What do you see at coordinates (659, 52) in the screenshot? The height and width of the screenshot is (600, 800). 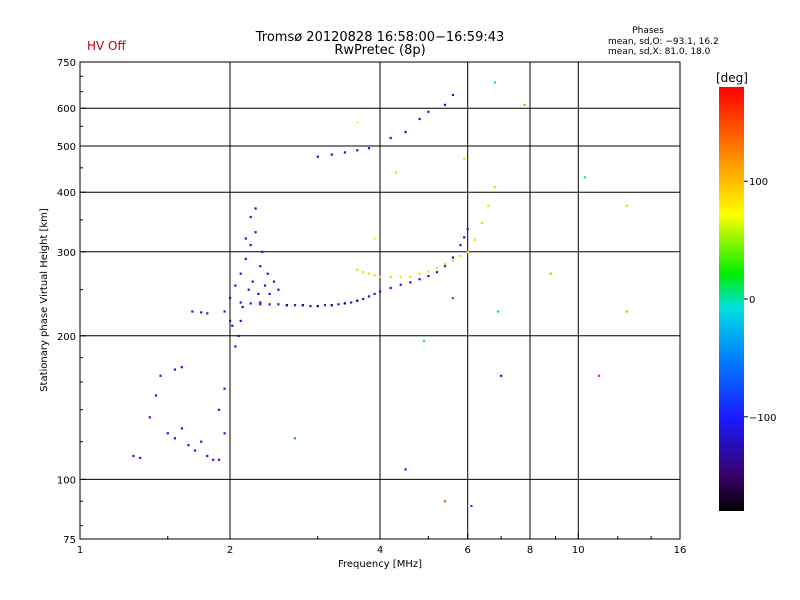 I see `phases-x-stats: mean, sd,X: 81.0, 18.0` at bounding box center [659, 52].